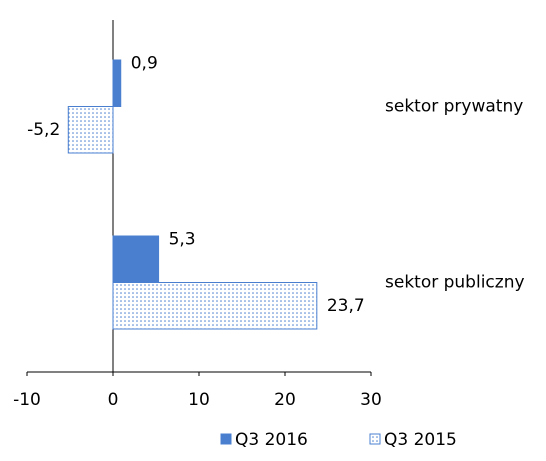  I want to click on category-label: sektor publiczny, so click(455, 283).